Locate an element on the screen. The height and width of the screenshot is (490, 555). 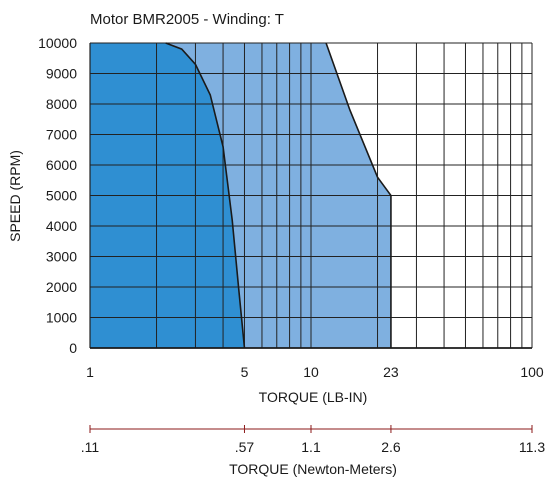
chart-title: Motor BMR2005 - Winding: T is located at coordinates (187, 19).